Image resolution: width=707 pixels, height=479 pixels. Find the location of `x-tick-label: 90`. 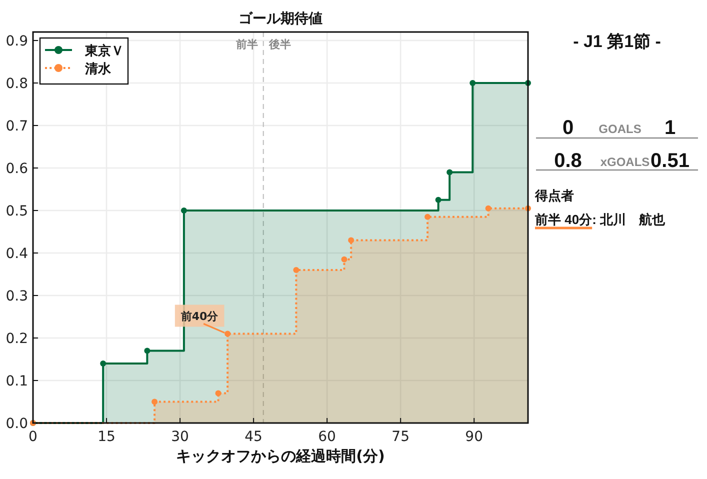

x-tick-label: 90 is located at coordinates (474, 437).